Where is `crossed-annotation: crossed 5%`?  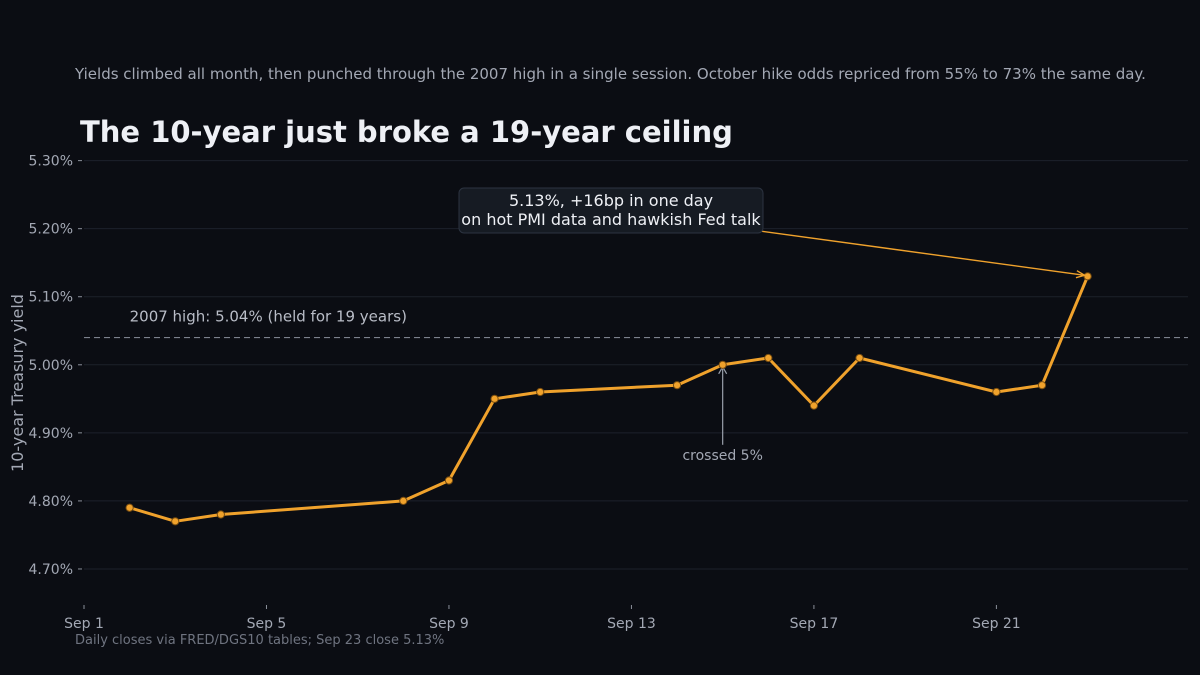 crossed-annotation: crossed 5% is located at coordinates (722, 414).